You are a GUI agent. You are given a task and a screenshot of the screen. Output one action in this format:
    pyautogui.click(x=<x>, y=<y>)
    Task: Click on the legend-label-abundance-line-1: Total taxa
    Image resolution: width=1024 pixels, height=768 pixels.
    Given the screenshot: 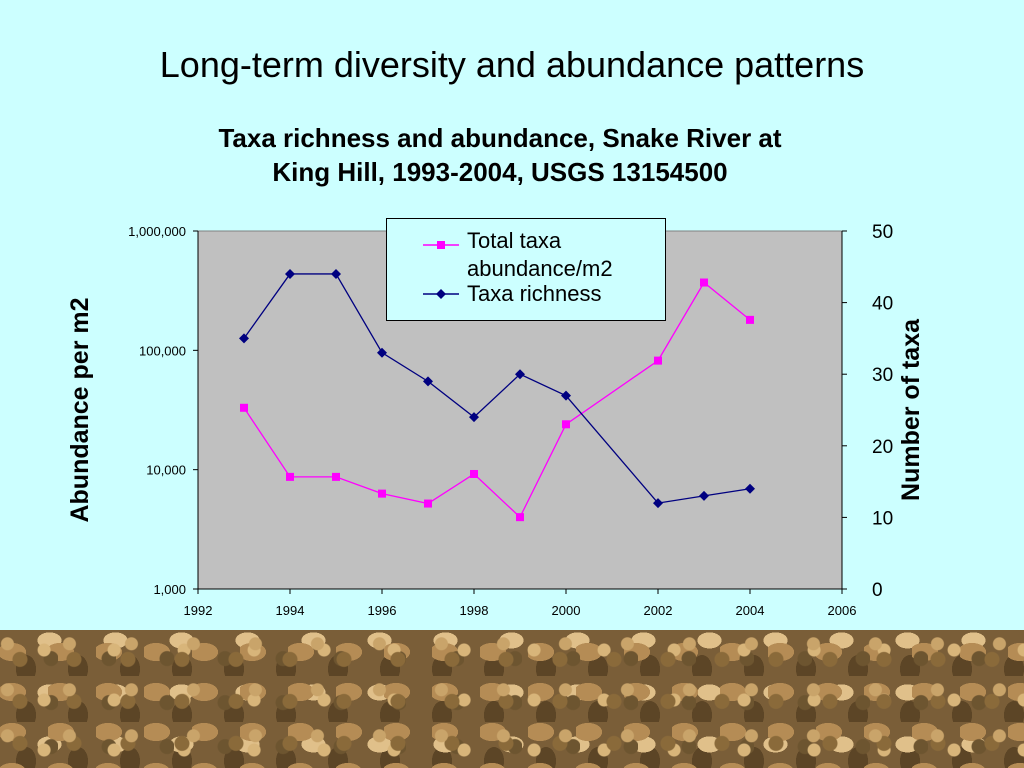 What is the action you would take?
    pyautogui.click(x=514, y=240)
    